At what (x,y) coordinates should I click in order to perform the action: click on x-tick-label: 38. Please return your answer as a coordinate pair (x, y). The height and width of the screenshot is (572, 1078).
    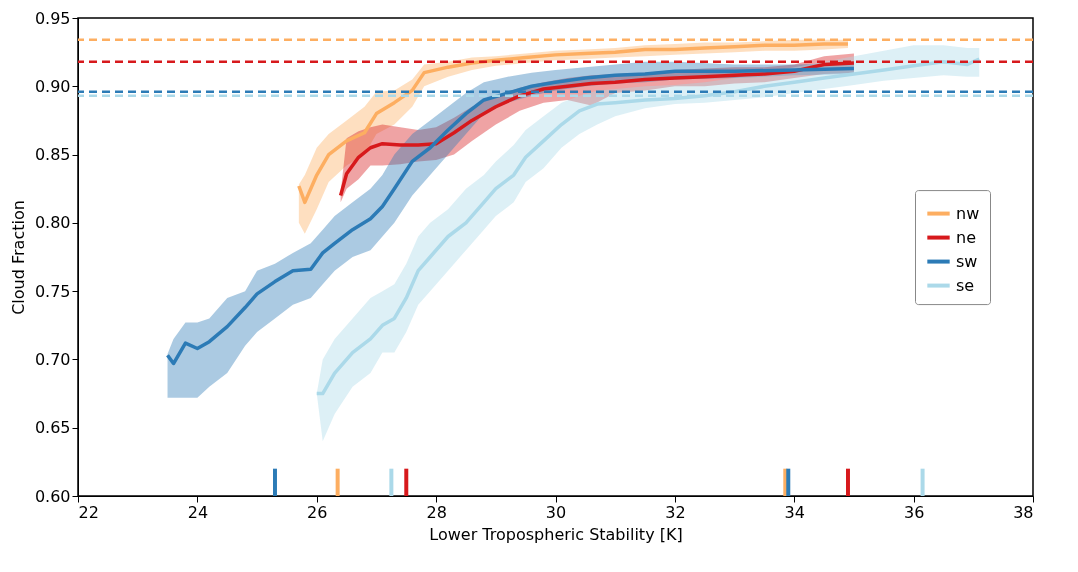
    Looking at the image, I should click on (1023, 512).